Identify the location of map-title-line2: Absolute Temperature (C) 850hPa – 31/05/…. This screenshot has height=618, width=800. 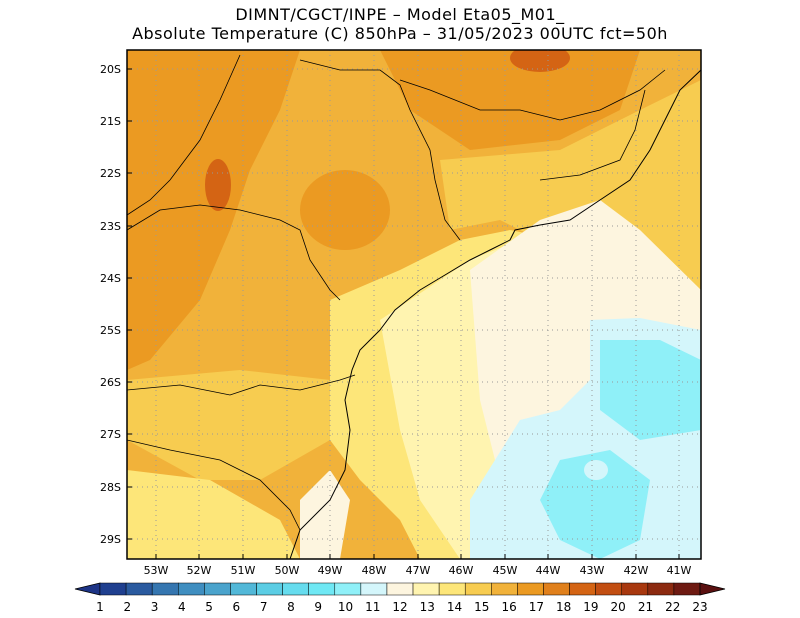
(400, 33).